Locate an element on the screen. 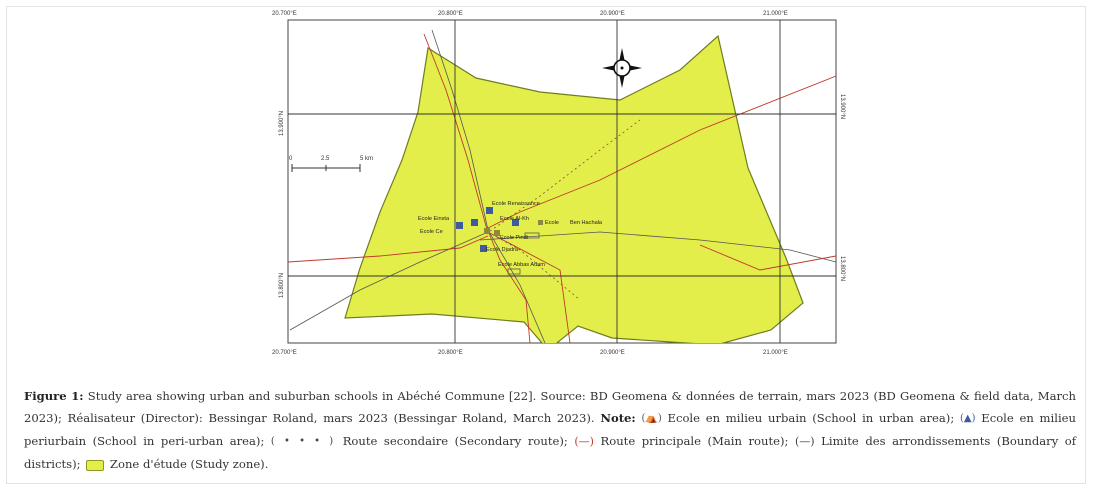 This screenshot has height=491, width=1094. school-markers is located at coordinates (499, 241).